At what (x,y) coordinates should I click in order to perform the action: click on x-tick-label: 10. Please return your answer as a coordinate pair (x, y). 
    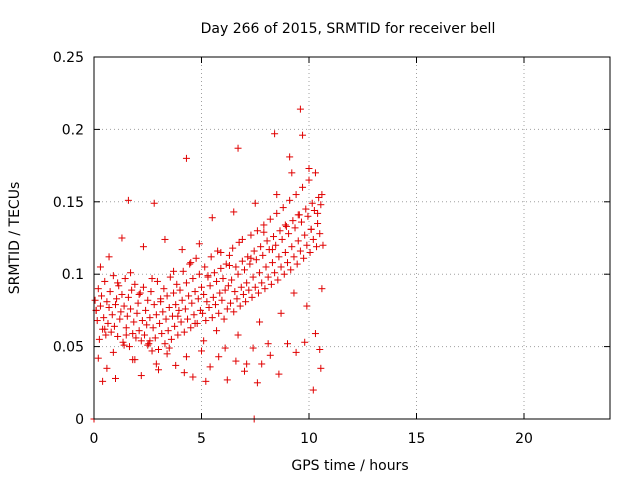
    Looking at the image, I should click on (309, 439).